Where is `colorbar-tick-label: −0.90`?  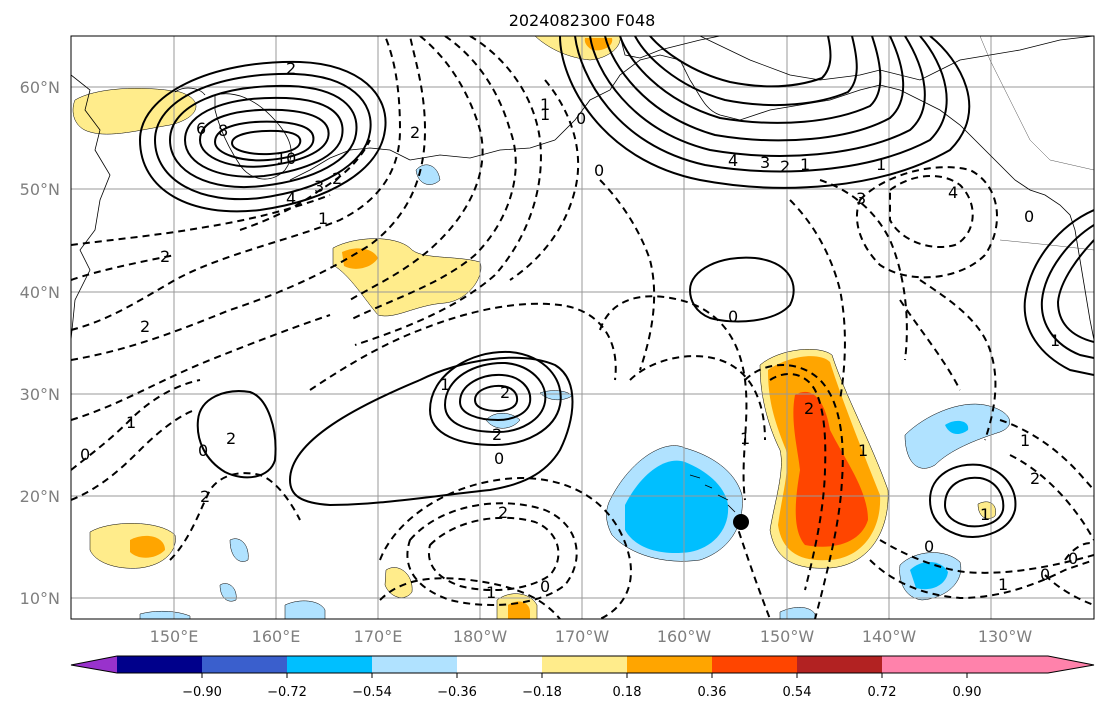
colorbar-tick-label: −0.90 is located at coordinates (202, 692).